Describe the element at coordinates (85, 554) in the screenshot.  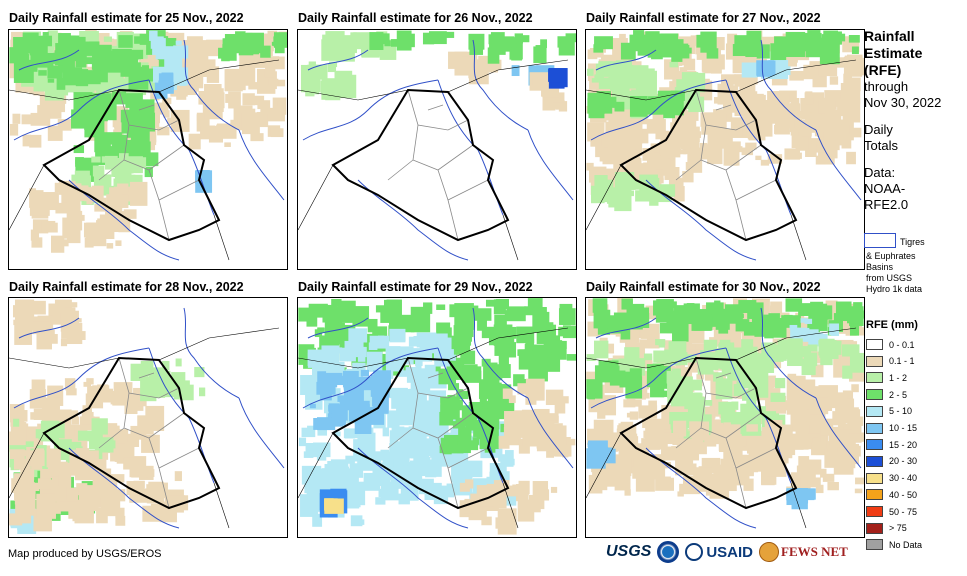
I see `map-credit: Map produced by USGS/EROS` at that location.